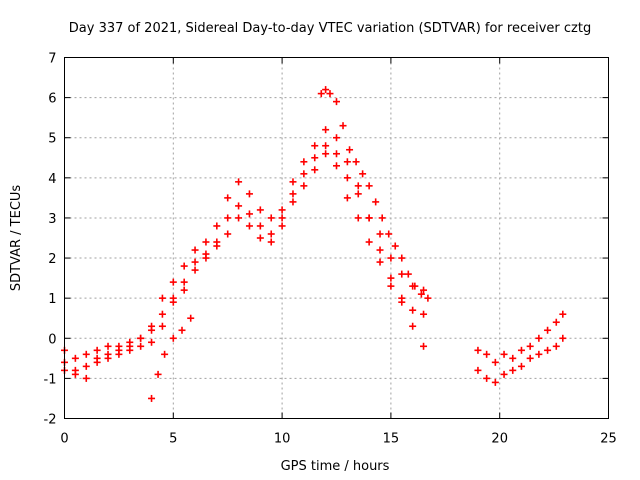  Describe the element at coordinates (50, 420) in the screenshot. I see `y-tick-label: -2` at that location.